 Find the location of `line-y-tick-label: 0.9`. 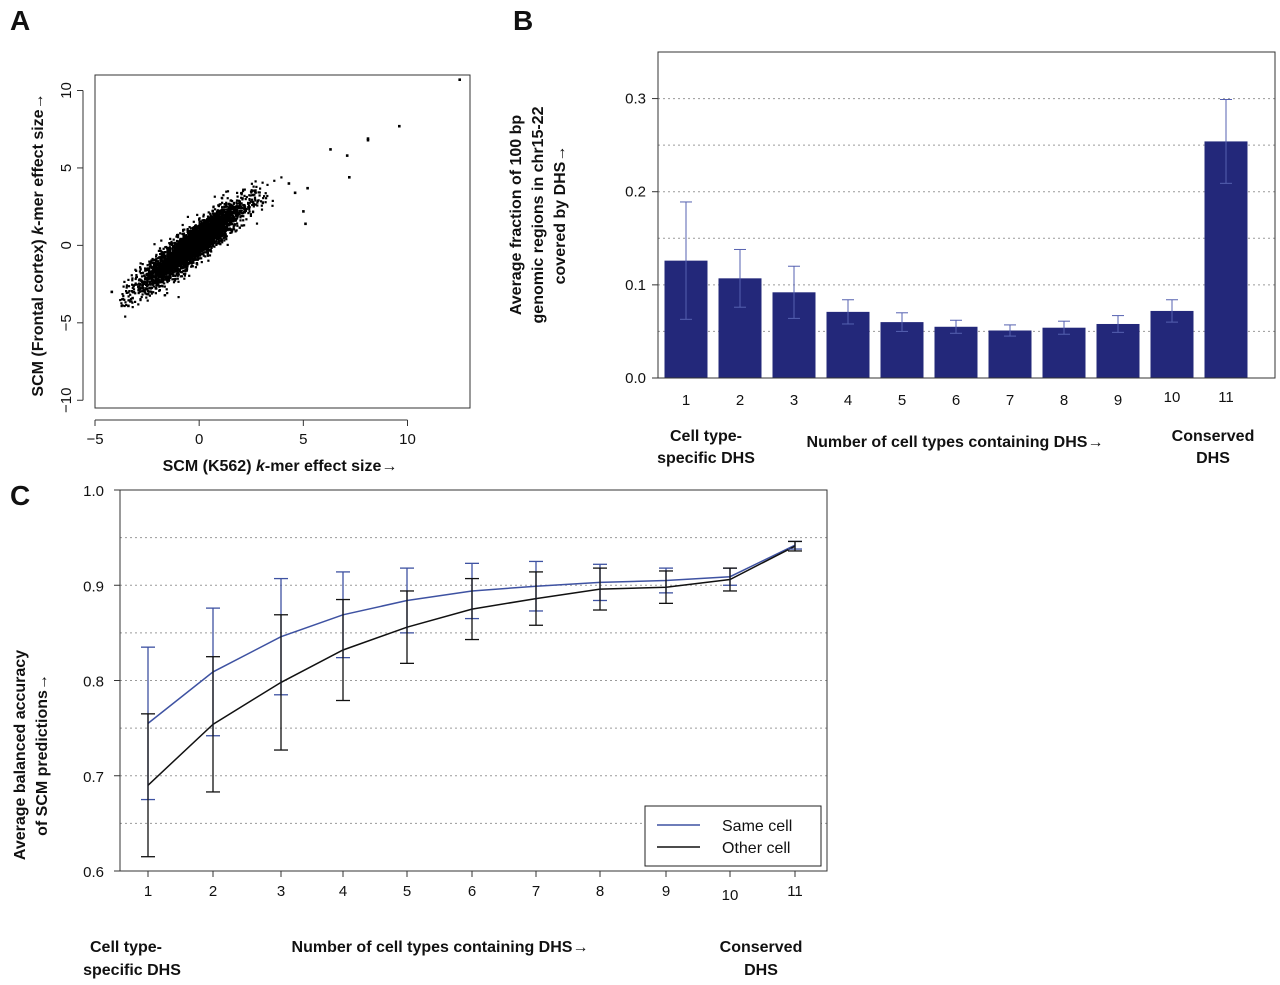

line-y-tick-label: 0.9 is located at coordinates (93, 586).